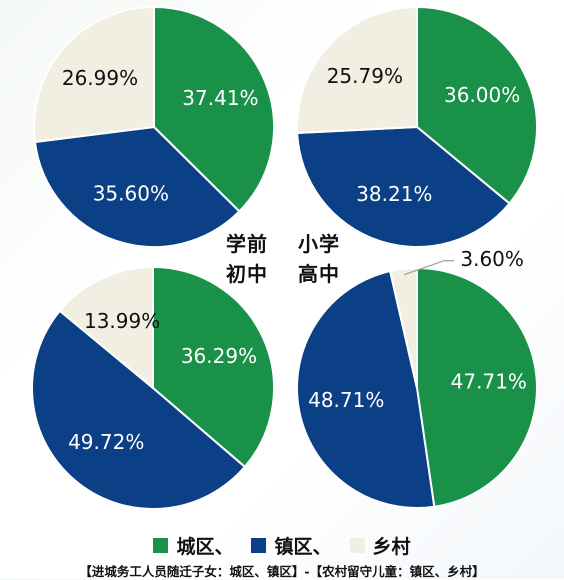  I want to click on pie3-slice-urban, so click(213, 367).